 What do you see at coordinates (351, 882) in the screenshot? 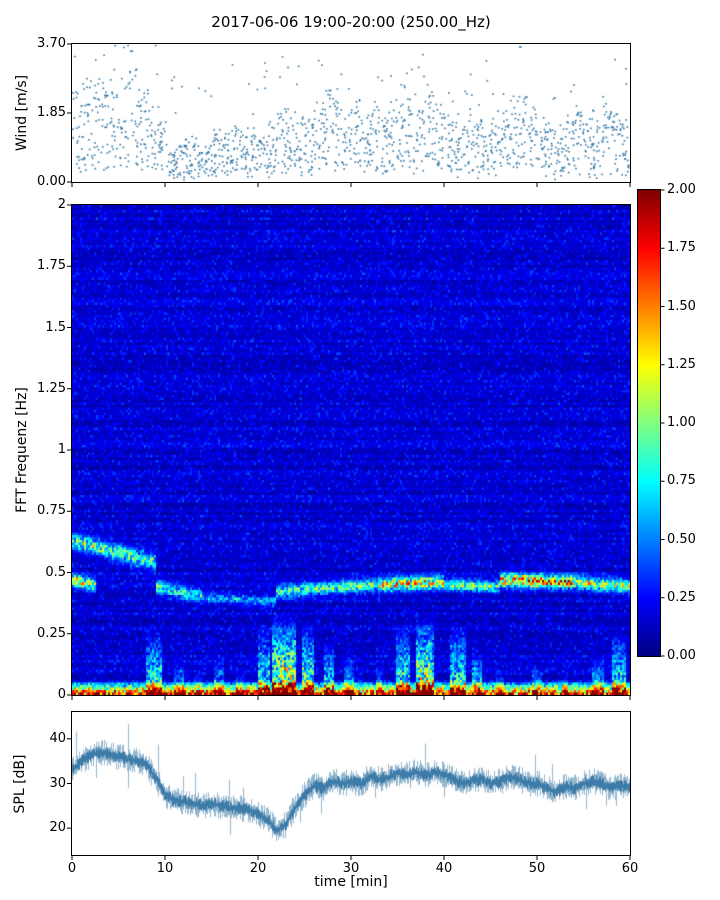
I see `x-axis-label: time [min]` at bounding box center [351, 882].